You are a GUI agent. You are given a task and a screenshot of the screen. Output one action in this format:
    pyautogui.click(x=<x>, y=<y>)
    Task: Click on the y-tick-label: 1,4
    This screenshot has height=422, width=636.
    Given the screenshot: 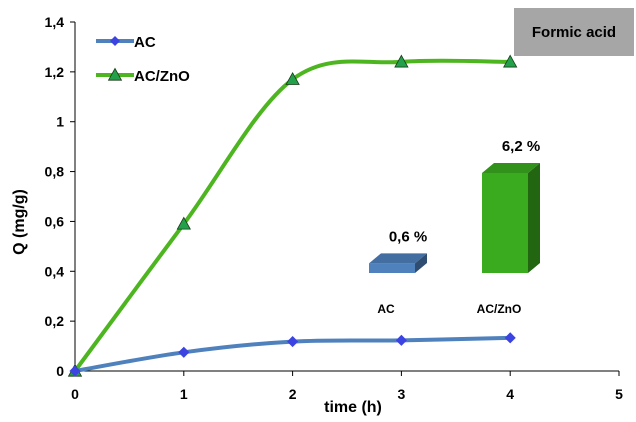 What is the action you would take?
    pyautogui.click(x=55, y=22)
    